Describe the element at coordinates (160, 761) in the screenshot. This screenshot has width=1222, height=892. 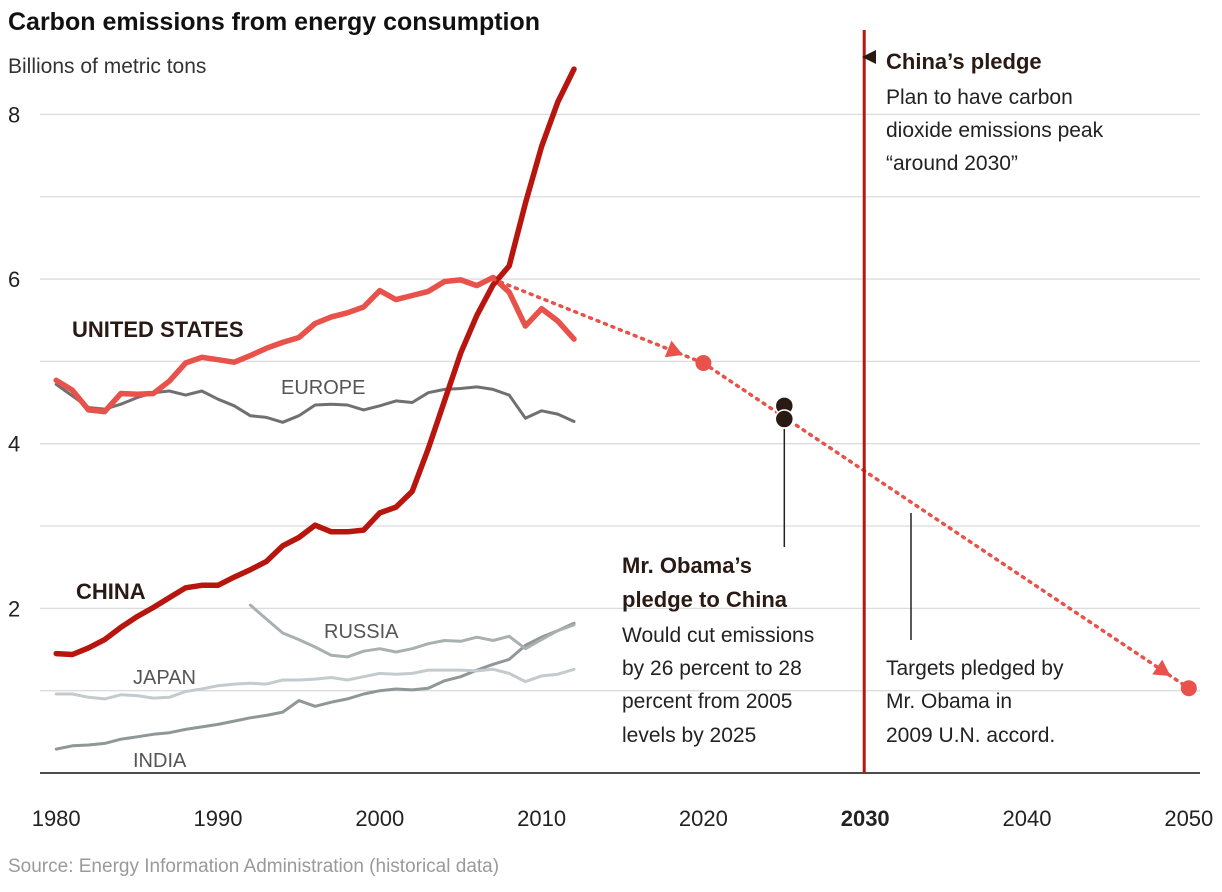
I see `label-india: INDIA` at that location.